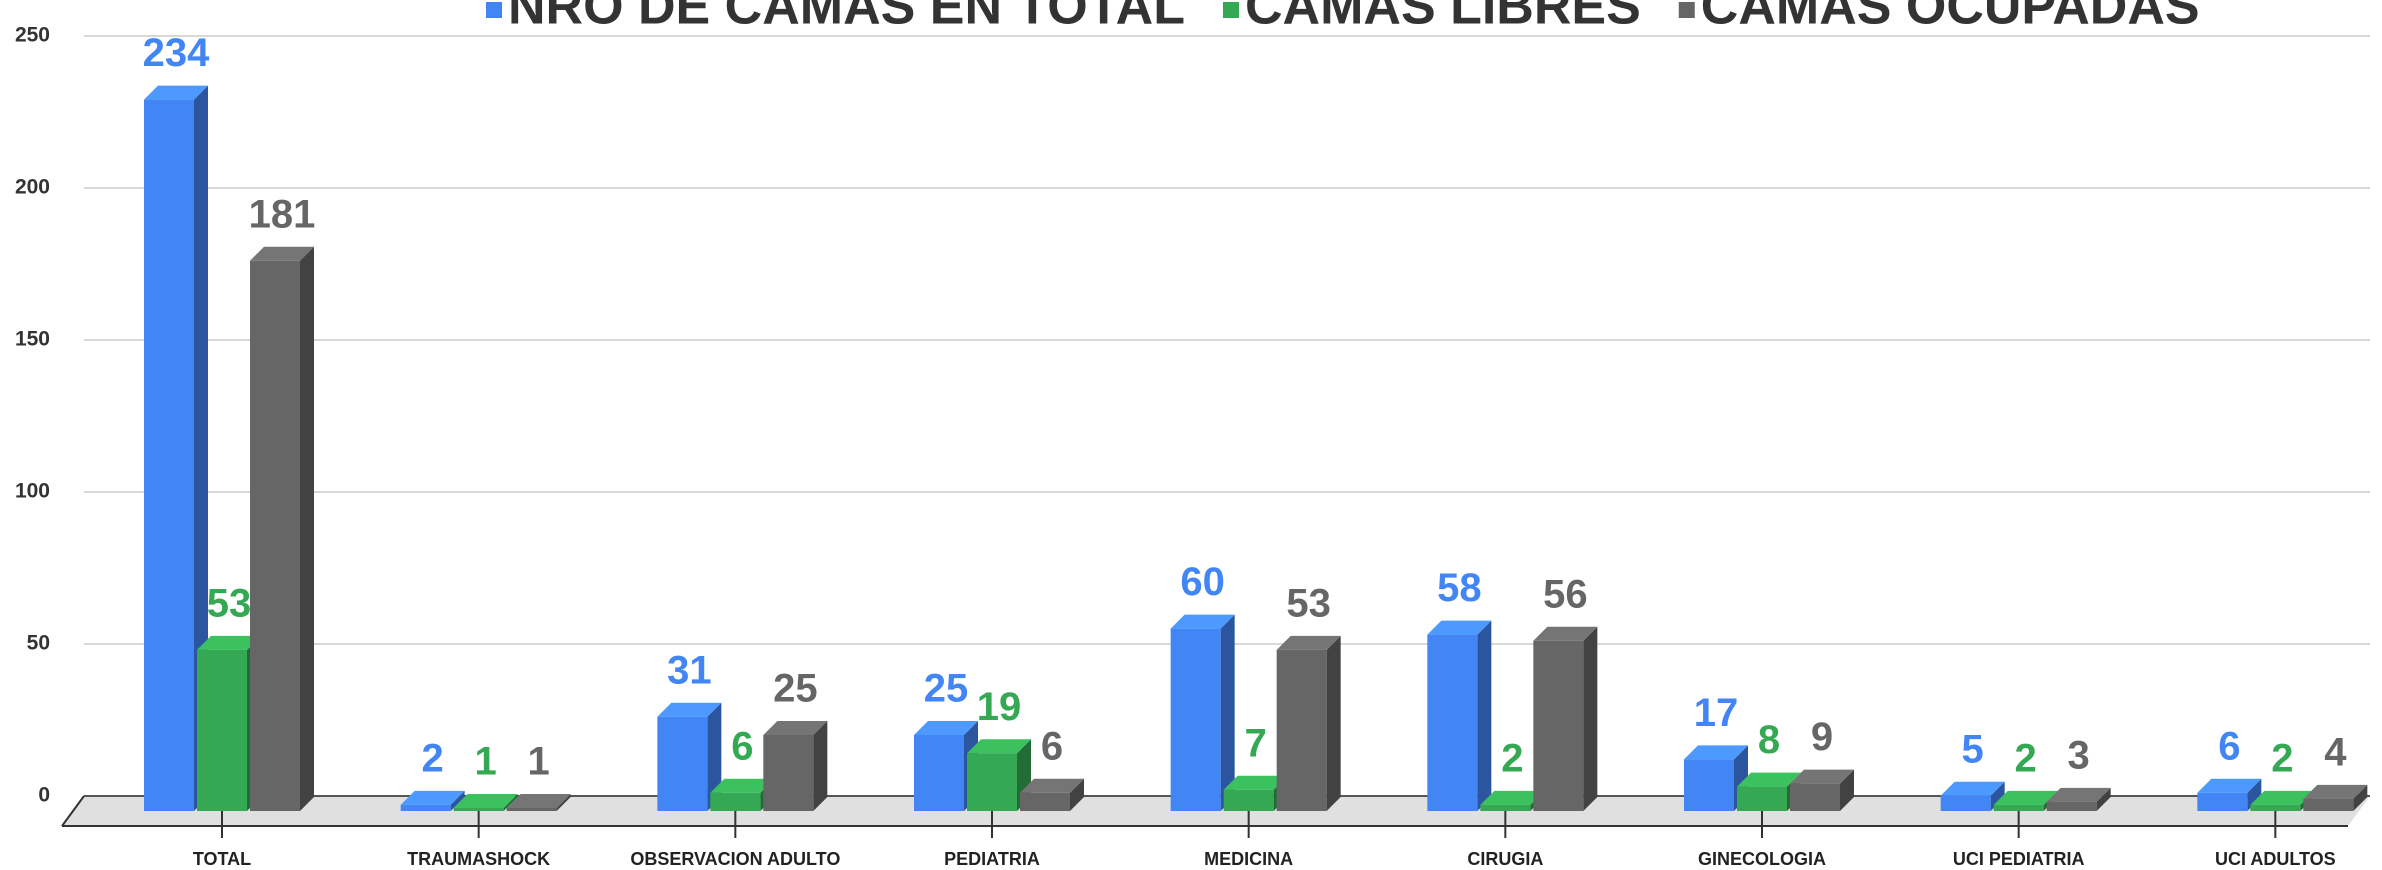 The width and height of the screenshot is (2382, 870). I want to click on x-tick-label: TOTAL, so click(222, 859).